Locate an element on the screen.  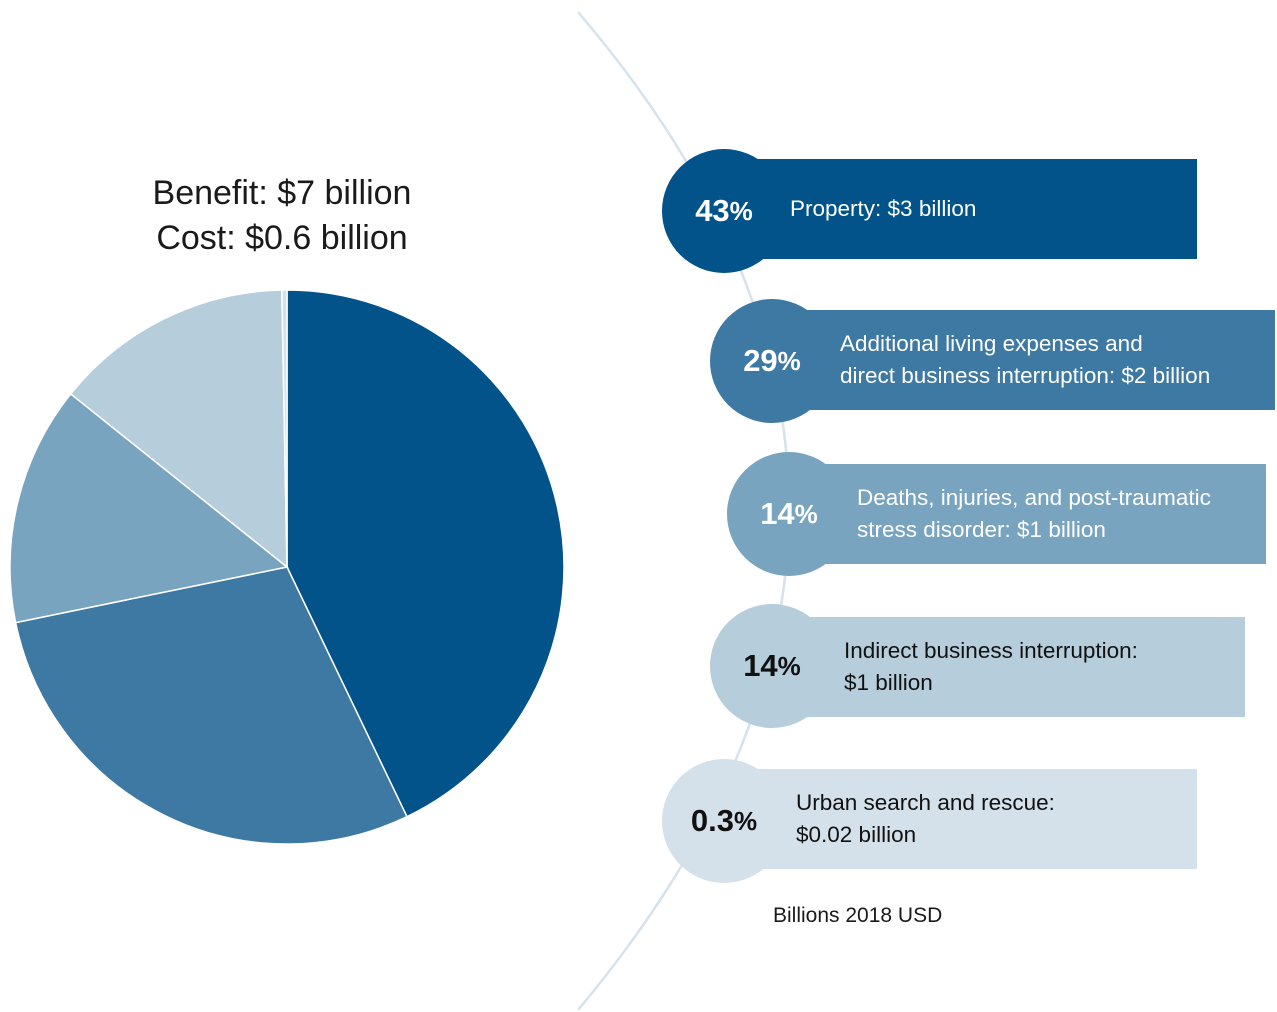
legend-bar-rescue: Urban search and rescue: $0.02 billion is located at coordinates (969, 819).